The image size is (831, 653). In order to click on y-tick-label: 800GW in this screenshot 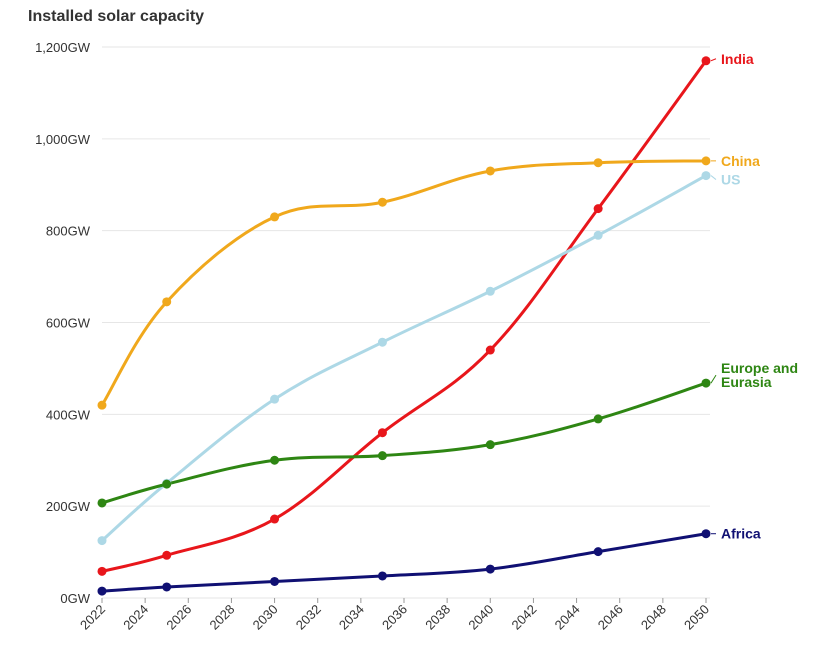, I will do `click(68, 231)`.